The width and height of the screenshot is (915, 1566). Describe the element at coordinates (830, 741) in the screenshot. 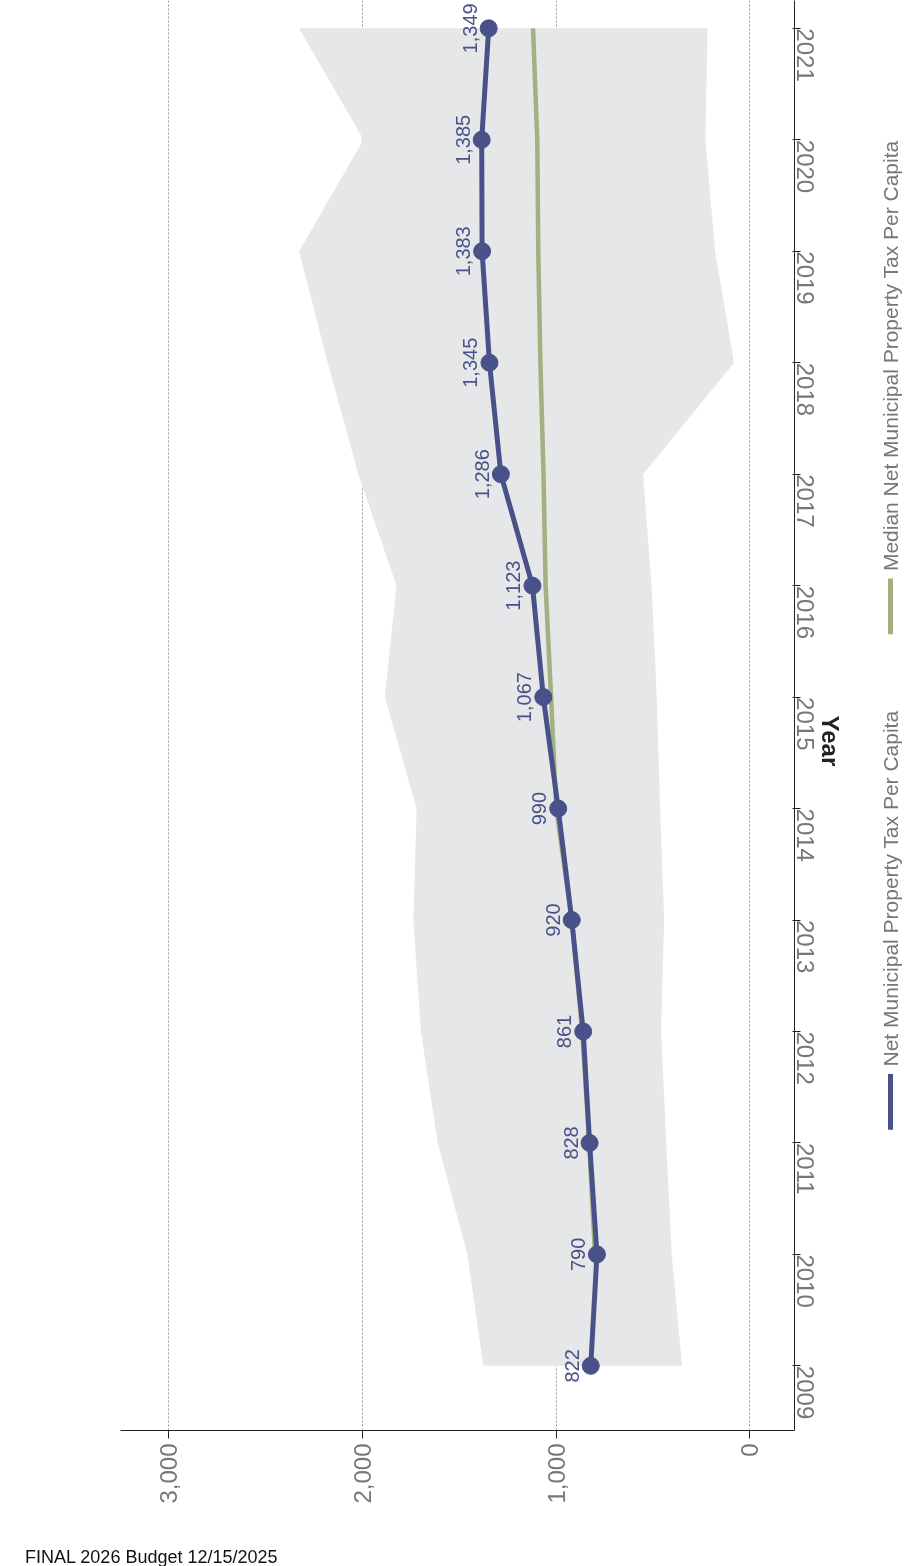

I see `y-axis-title: Year` at that location.